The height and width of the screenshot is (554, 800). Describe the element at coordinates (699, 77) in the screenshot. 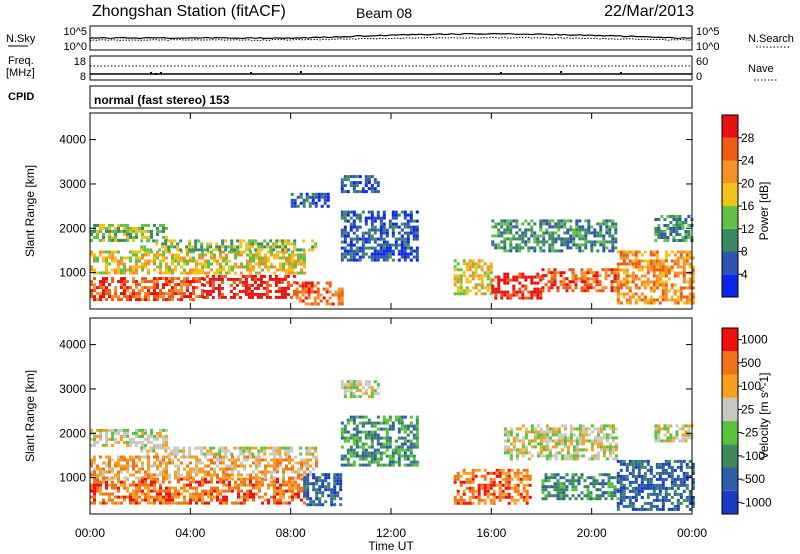

I see `nave-tick-bottom: 0` at that location.